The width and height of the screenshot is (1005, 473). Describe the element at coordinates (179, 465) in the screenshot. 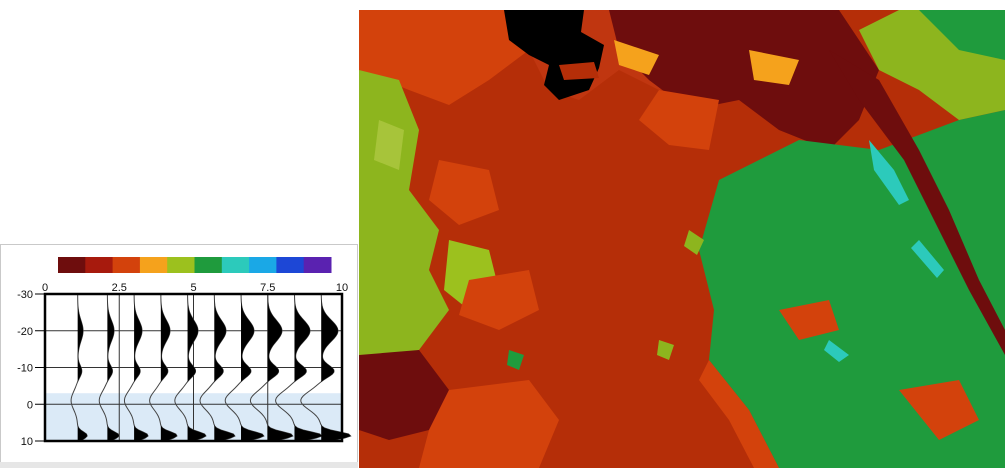

I see `legend-bottom-bar` at that location.